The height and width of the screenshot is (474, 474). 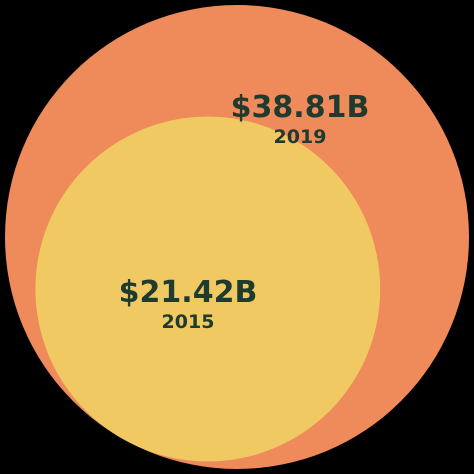 I want to click on year-label-2019: 2019, so click(x=300, y=137).